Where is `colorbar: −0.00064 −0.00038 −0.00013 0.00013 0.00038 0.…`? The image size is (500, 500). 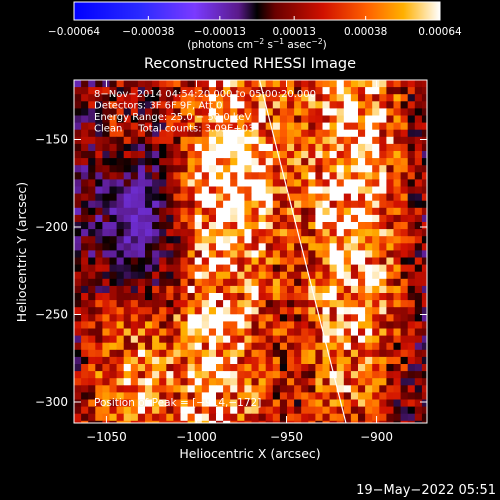
colorbar: −0.00064 −0.00038 −0.00013 0.00013 0.00038 0.… is located at coordinates (255, 26).